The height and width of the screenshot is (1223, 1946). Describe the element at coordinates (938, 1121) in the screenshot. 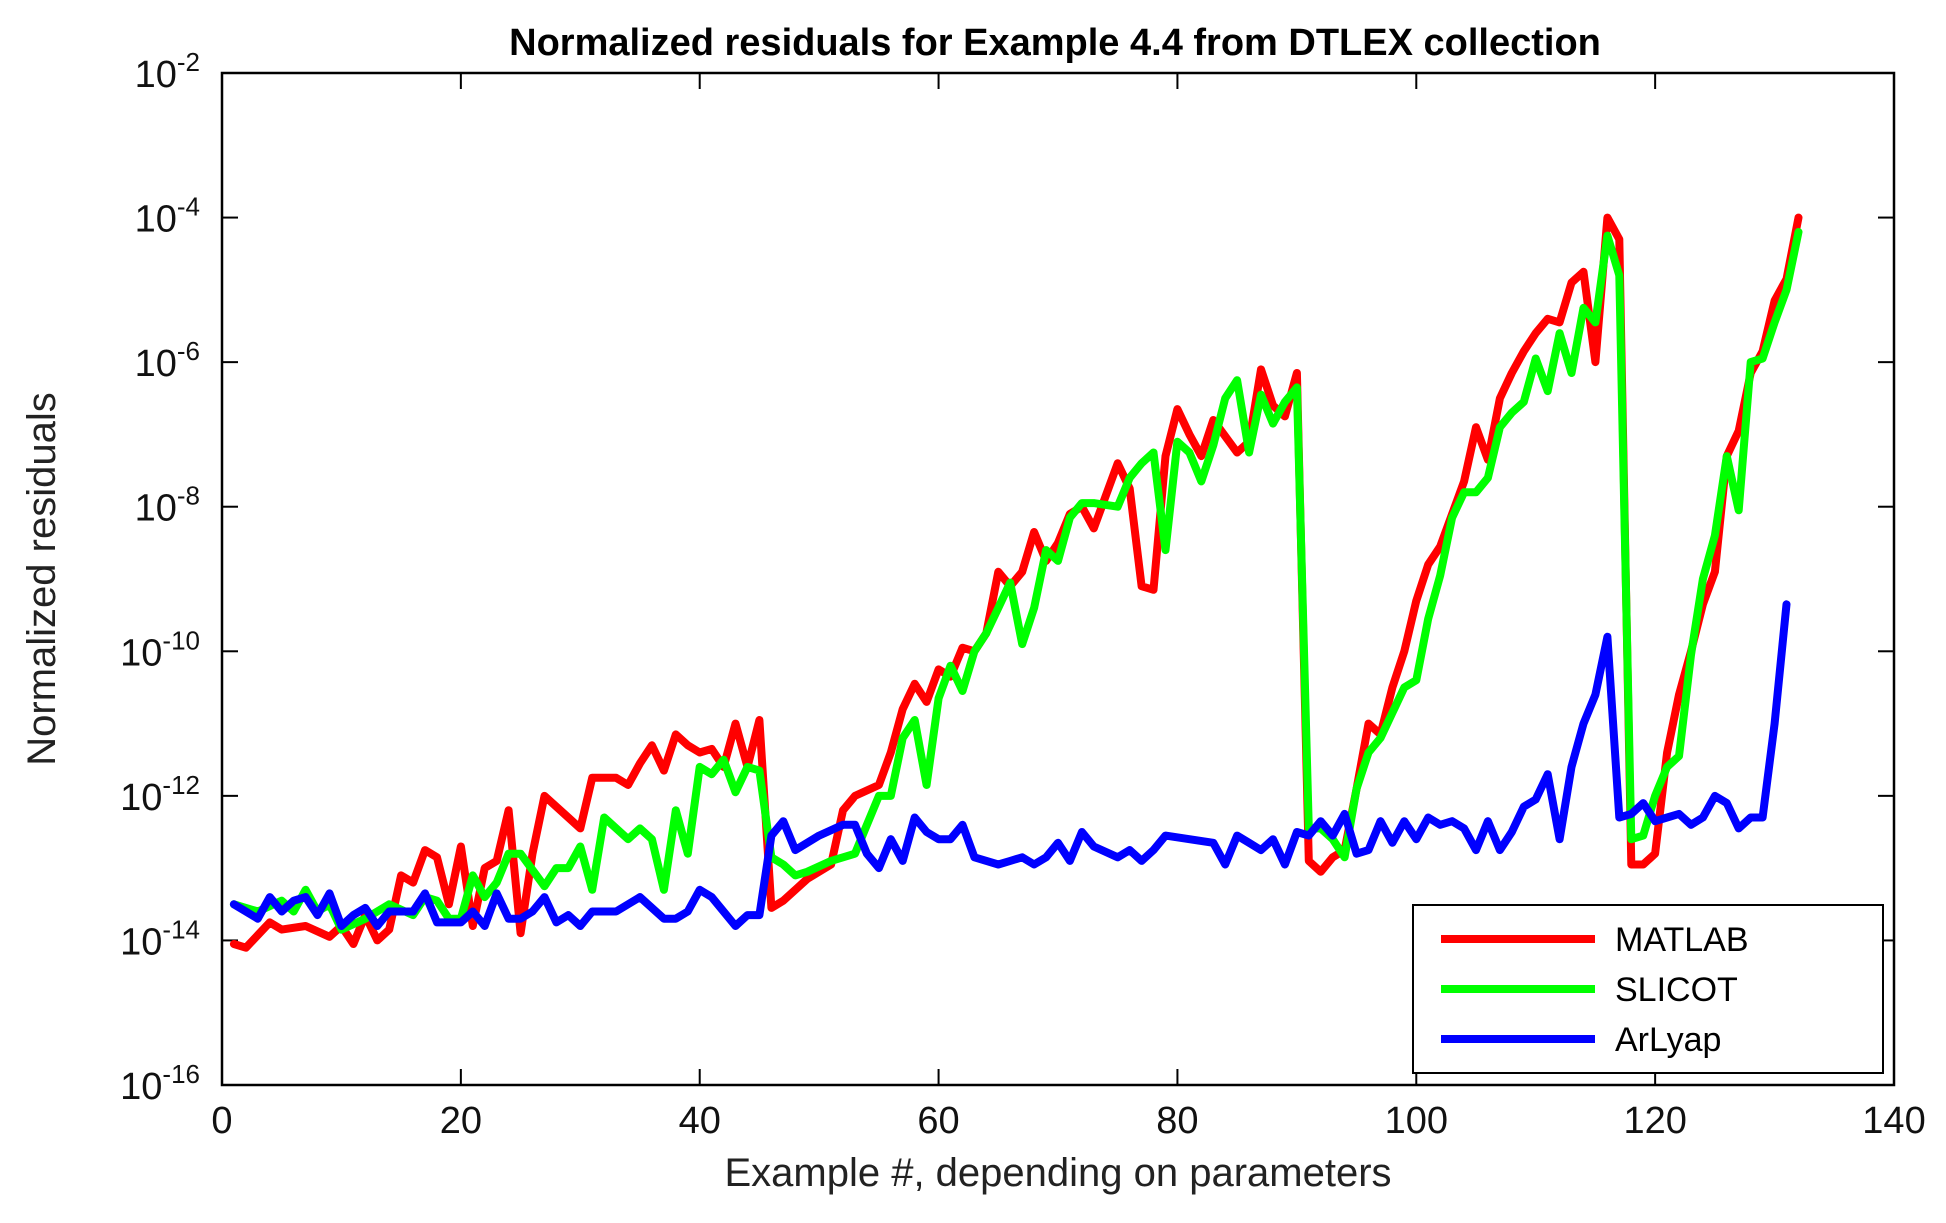

I see `x-tick-label: 60` at that location.